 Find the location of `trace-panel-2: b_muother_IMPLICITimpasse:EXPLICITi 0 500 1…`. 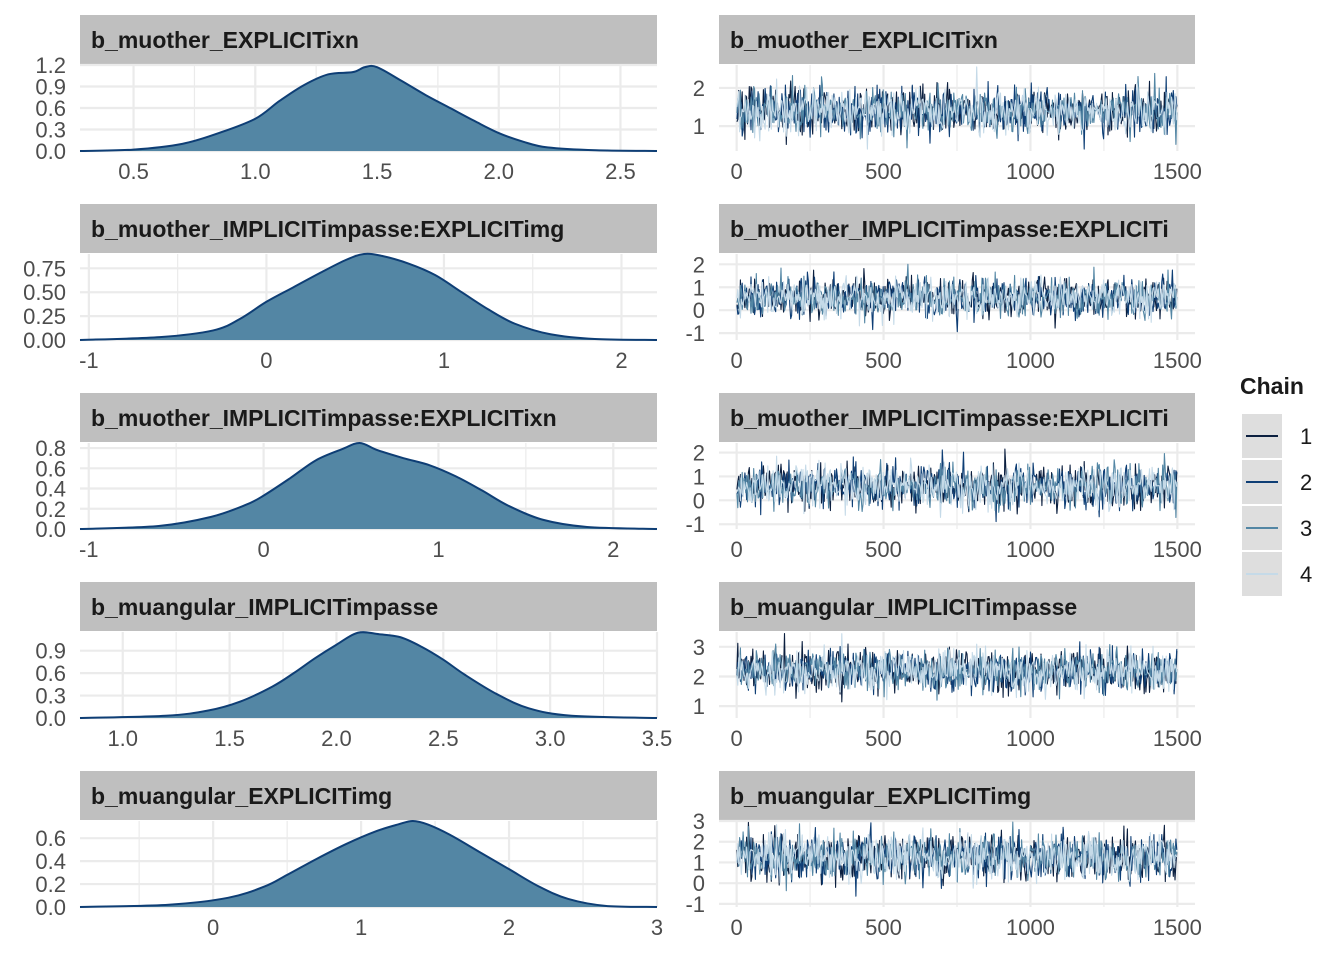

trace-panel-2: b_muother_IMPLICITimpasse:EXPLICITi 0 500 1… is located at coordinates (943, 477).